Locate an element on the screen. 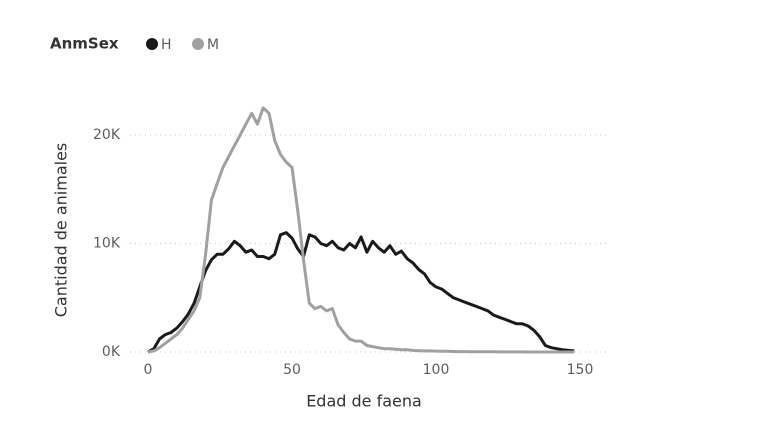 The width and height of the screenshot is (768, 436). y-tick-label: 10K is located at coordinates (107, 243).